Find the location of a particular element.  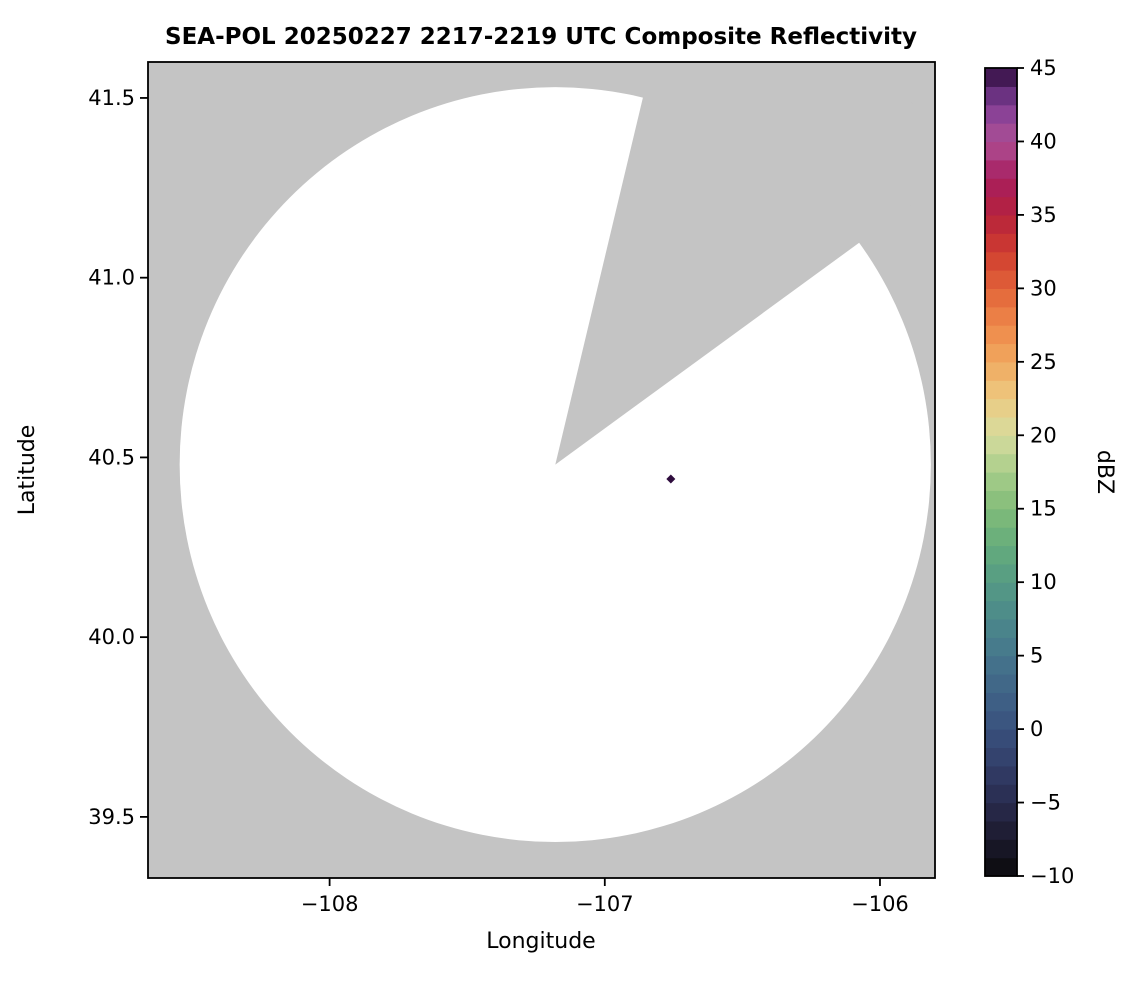

colorbar-tick-label: 40 is located at coordinates (1043, 141).